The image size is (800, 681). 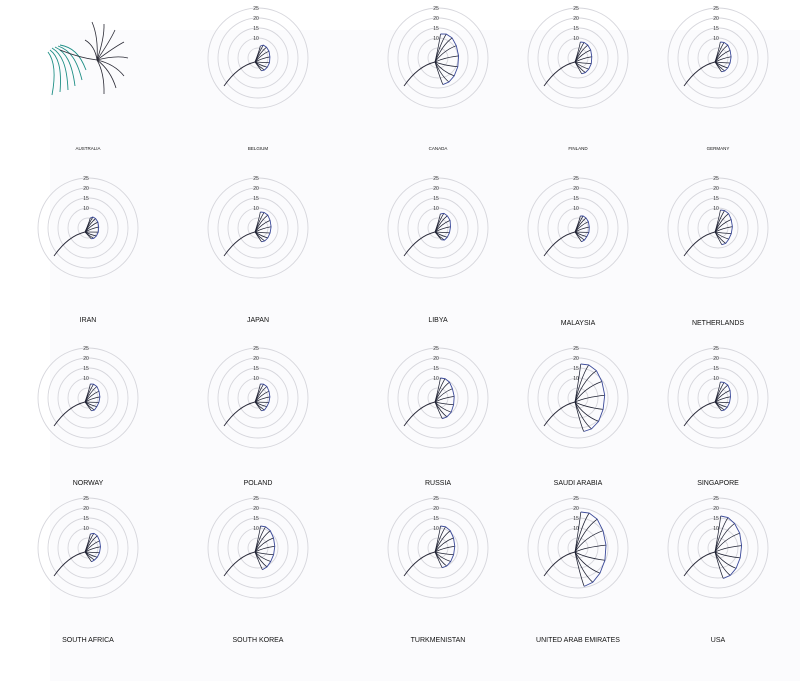 I want to click on country-label: USA, so click(x=718, y=640).